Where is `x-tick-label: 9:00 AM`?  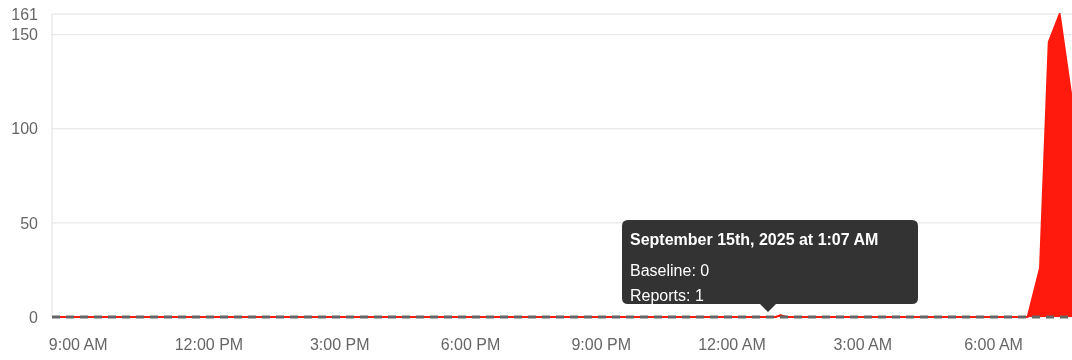
x-tick-label: 9:00 AM is located at coordinates (78, 344).